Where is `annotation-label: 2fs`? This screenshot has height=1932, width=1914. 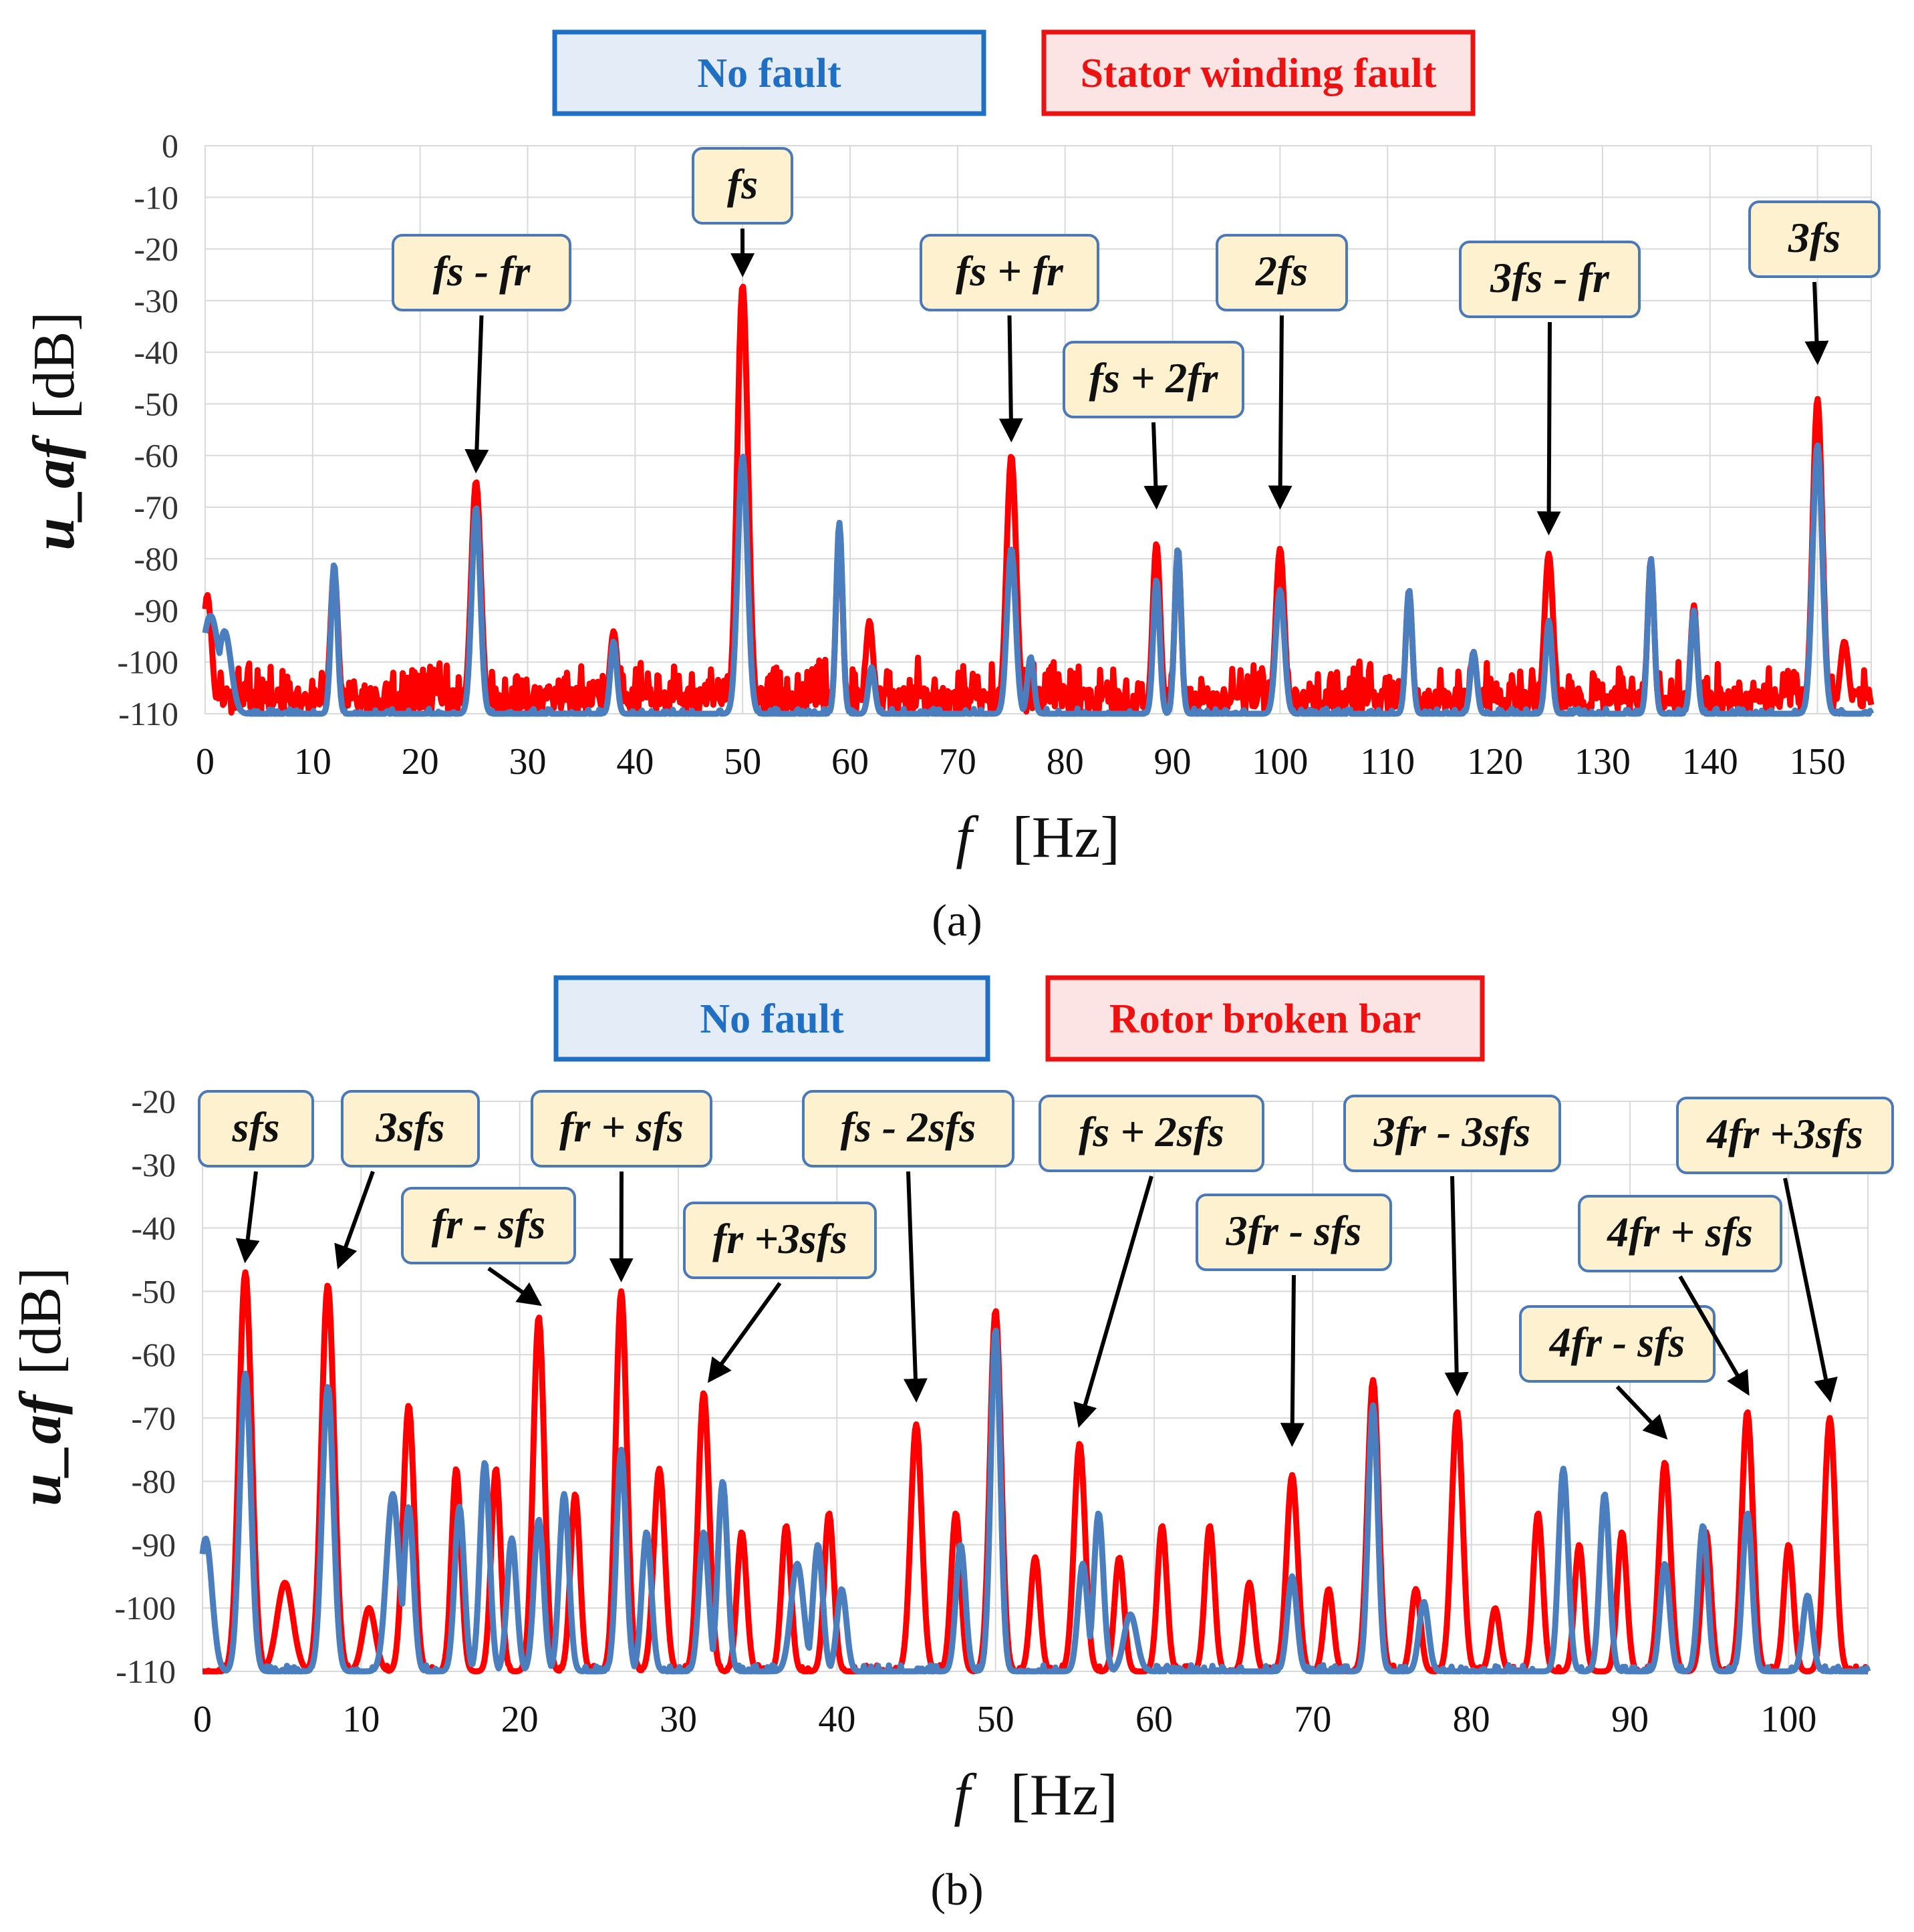
annotation-label: 2fs is located at coordinates (1282, 271).